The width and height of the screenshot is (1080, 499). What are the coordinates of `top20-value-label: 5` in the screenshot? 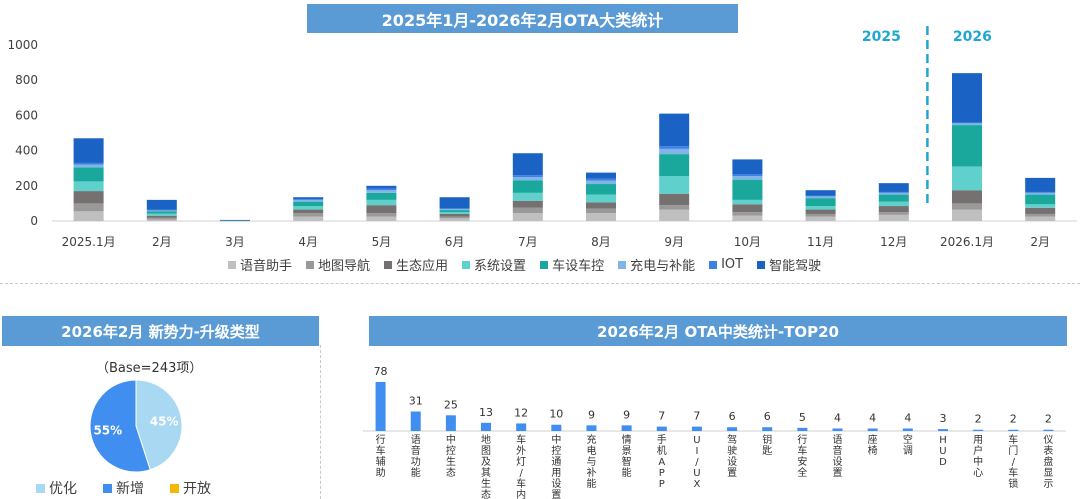 It's located at (802, 417).